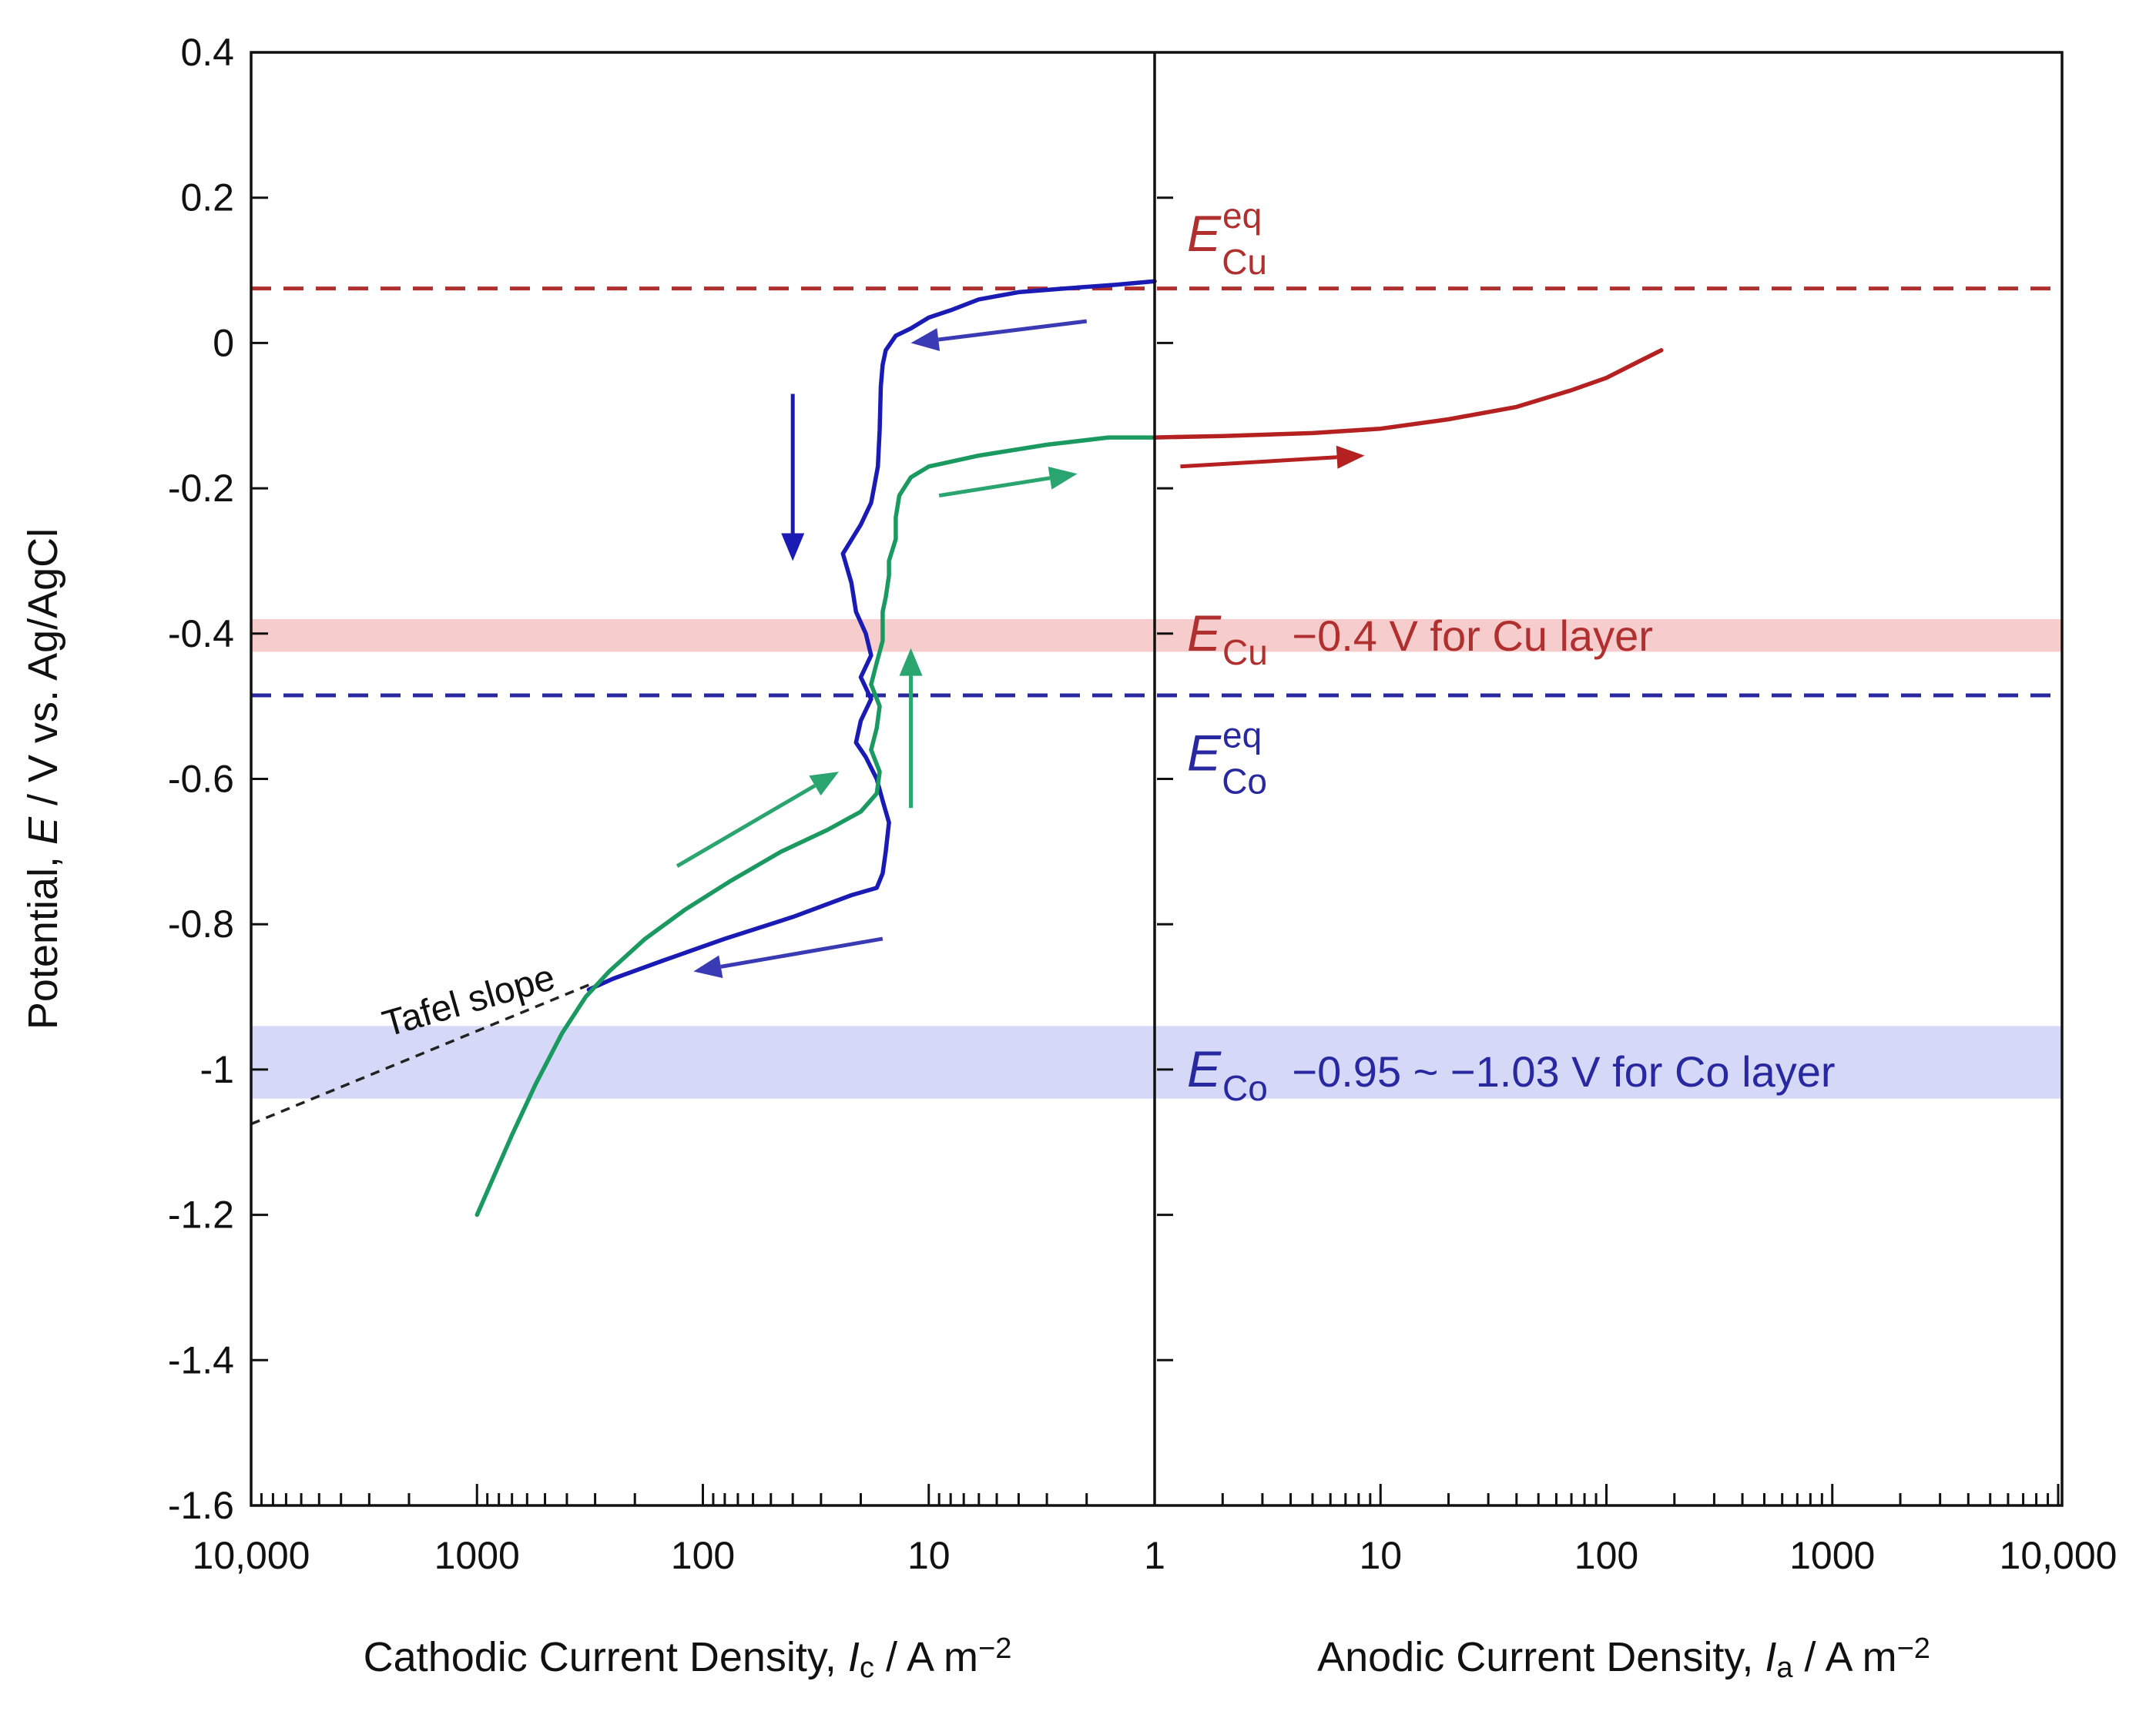 The height and width of the screenshot is (1718, 2156). I want to click on x-cathodic-tick-label: 1000, so click(477, 1555).